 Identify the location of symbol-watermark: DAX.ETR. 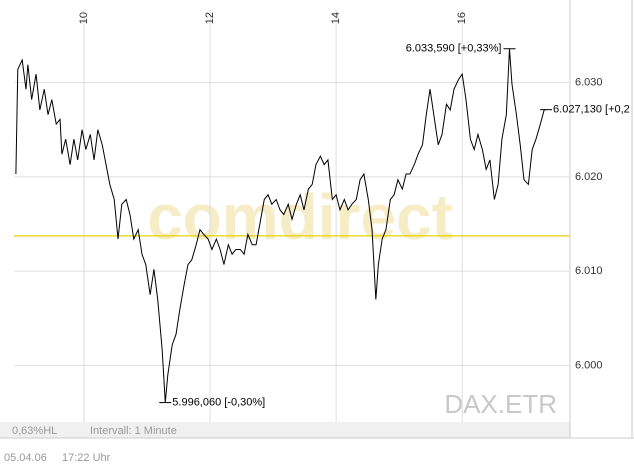
(500, 404).